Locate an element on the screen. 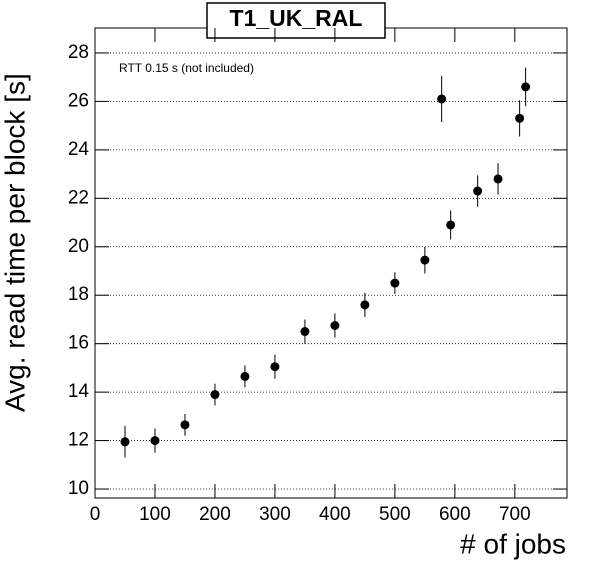 This screenshot has width=596, height=572. y-tick-label: 26 is located at coordinates (78, 100).